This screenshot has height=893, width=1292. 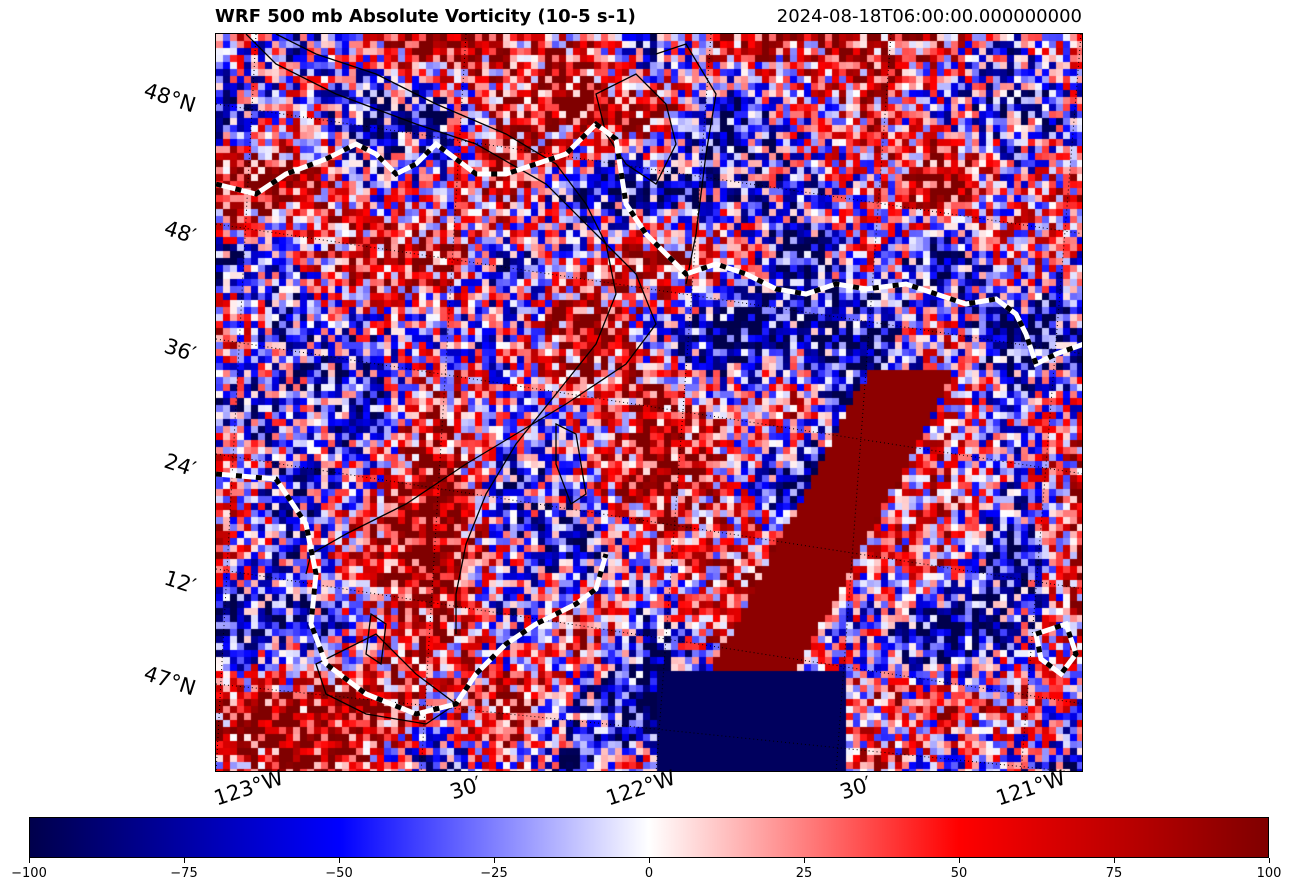 What do you see at coordinates (1031, 788) in the screenshot?
I see `lon-label-121w: 121°W` at bounding box center [1031, 788].